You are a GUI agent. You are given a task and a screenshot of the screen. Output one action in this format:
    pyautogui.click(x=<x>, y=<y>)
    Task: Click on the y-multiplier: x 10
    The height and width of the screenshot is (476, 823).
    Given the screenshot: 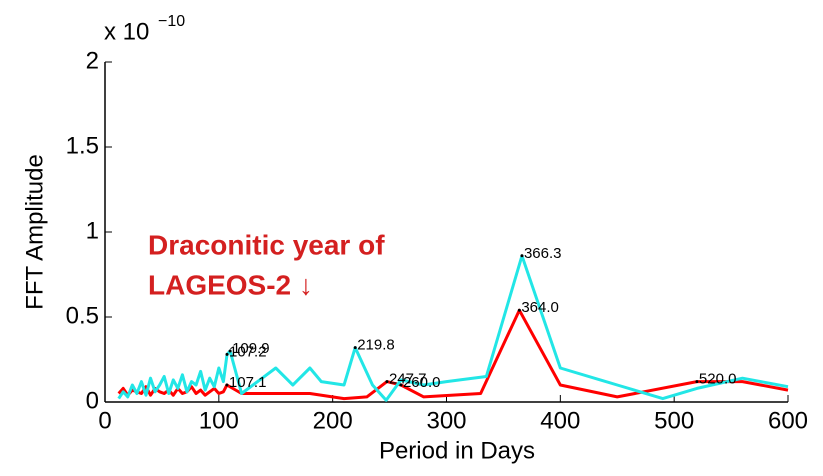 What is the action you would take?
    pyautogui.click(x=126, y=31)
    